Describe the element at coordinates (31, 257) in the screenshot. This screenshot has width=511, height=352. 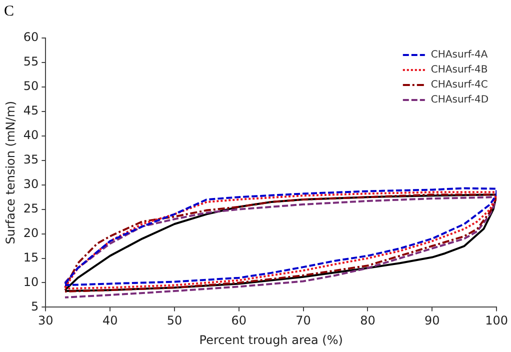
I see `y-tick-label: 15` at that location.